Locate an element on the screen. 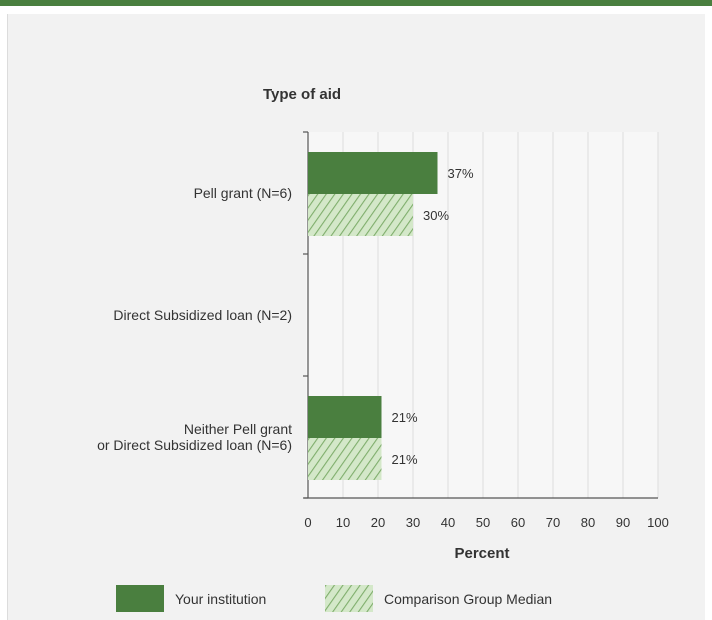  top-accent-bar is located at coordinates (356, 3).